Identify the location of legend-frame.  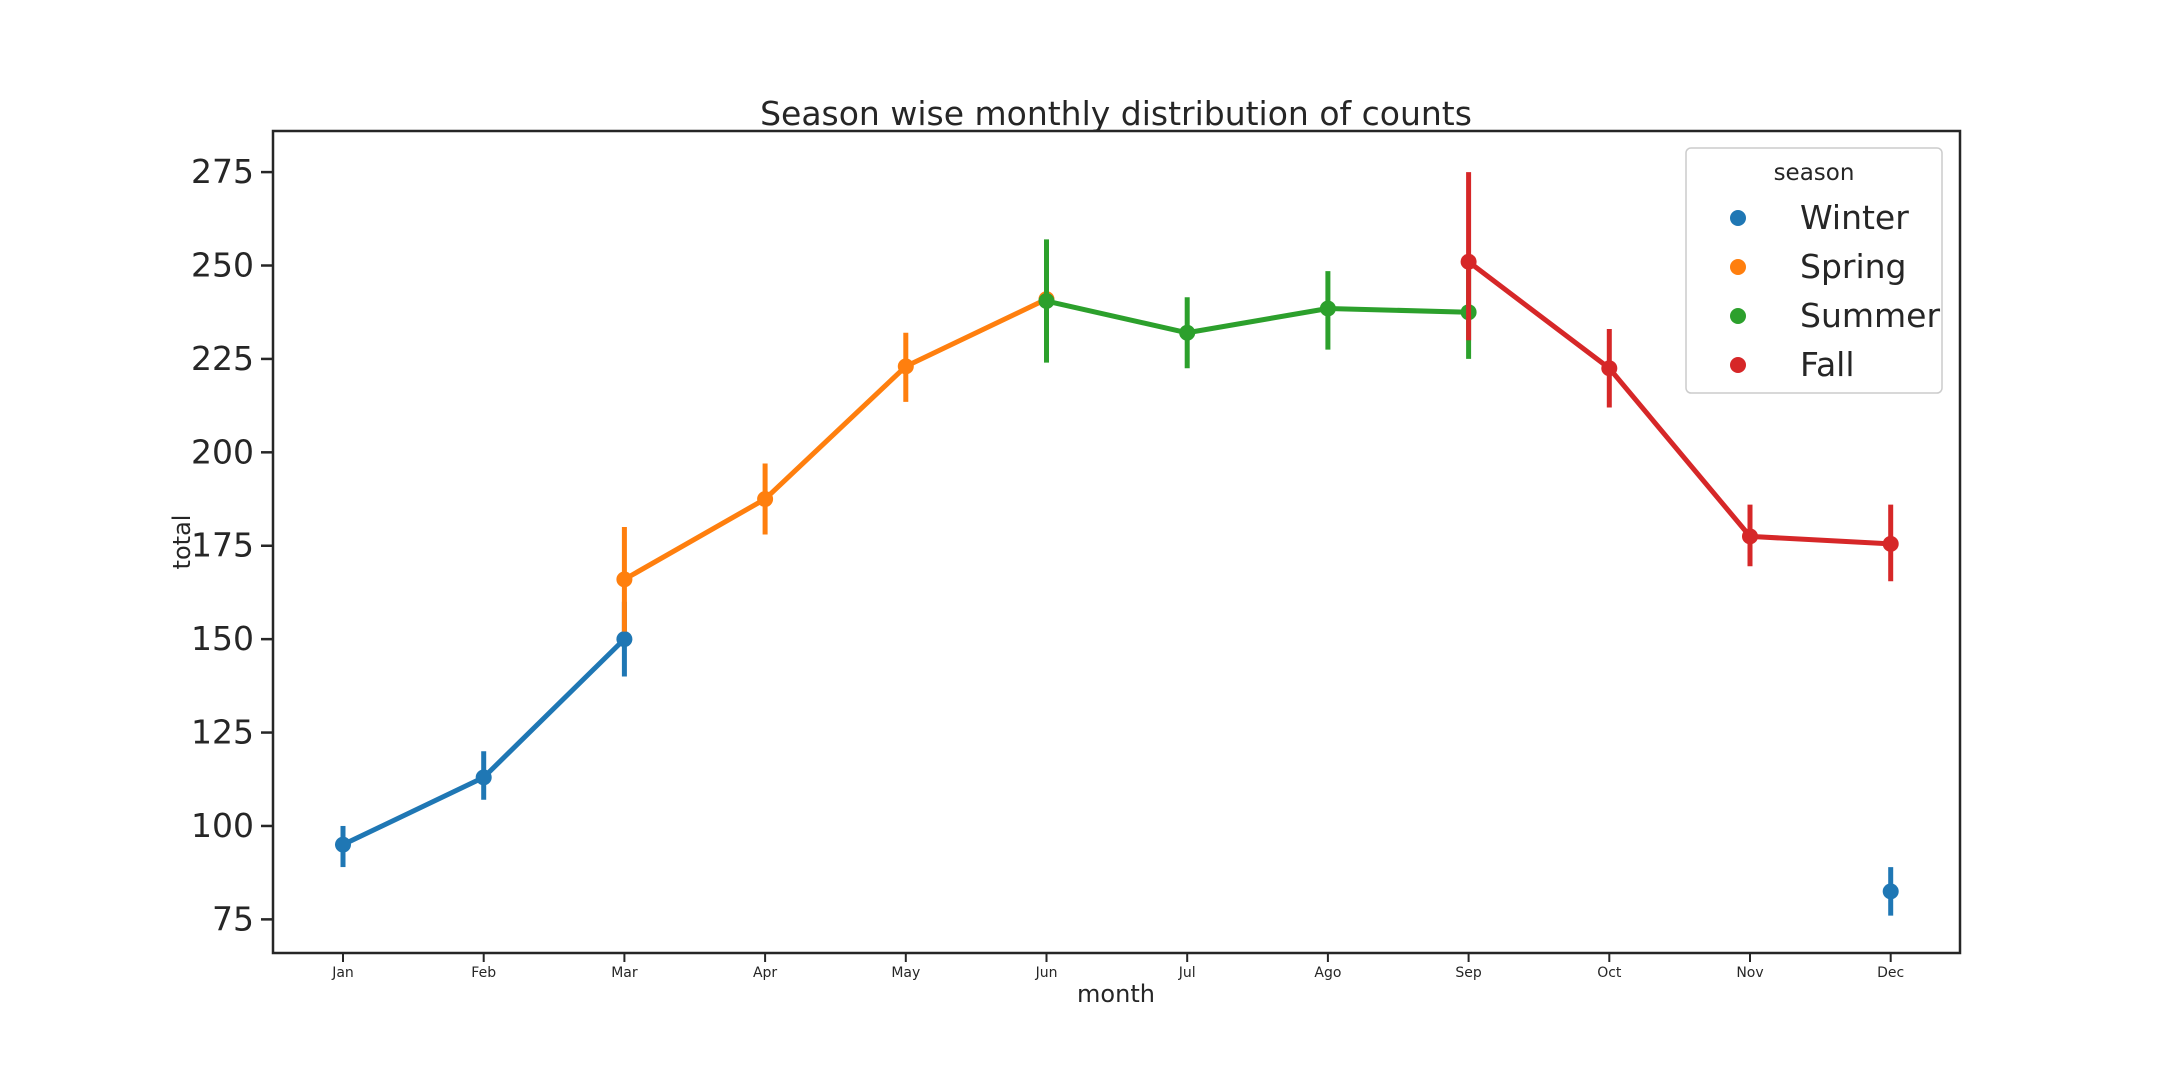
(1814, 270).